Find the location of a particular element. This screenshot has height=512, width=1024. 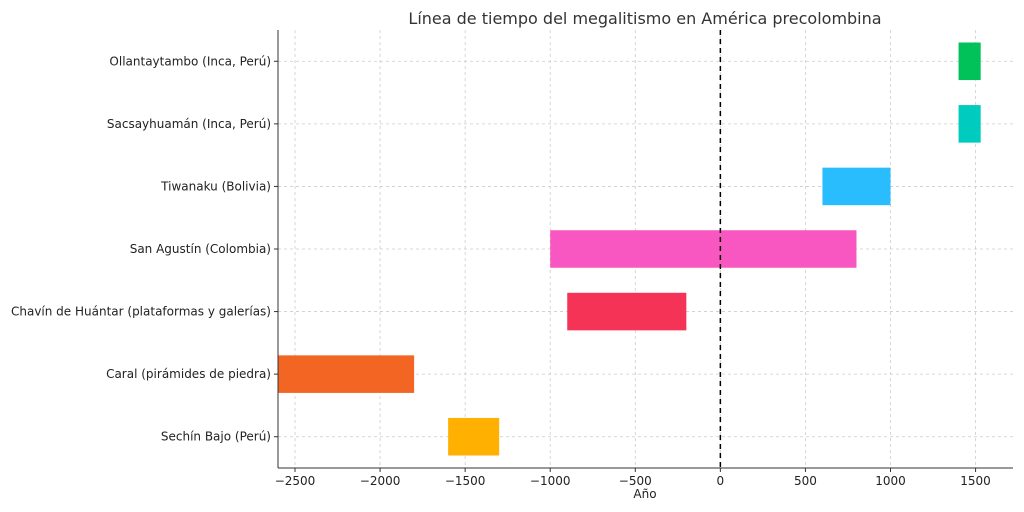

category-label: Tiwanaku (Bolivia) is located at coordinates (215, 186).